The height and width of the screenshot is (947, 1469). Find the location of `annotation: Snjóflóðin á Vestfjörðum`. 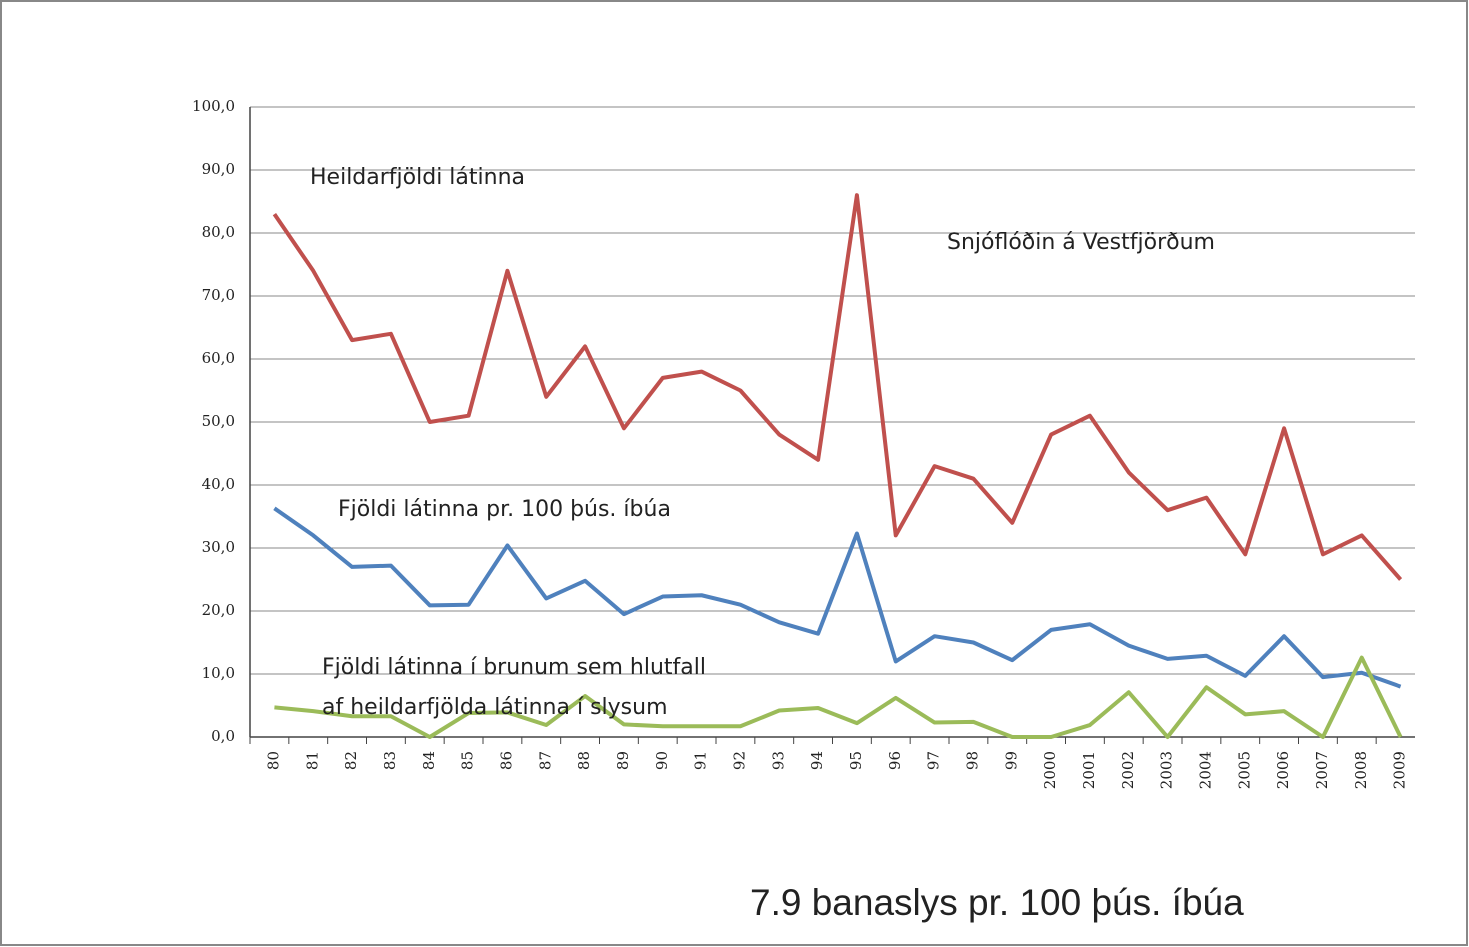

annotation: Snjóflóðin á Vestfjörðum is located at coordinates (1081, 242).